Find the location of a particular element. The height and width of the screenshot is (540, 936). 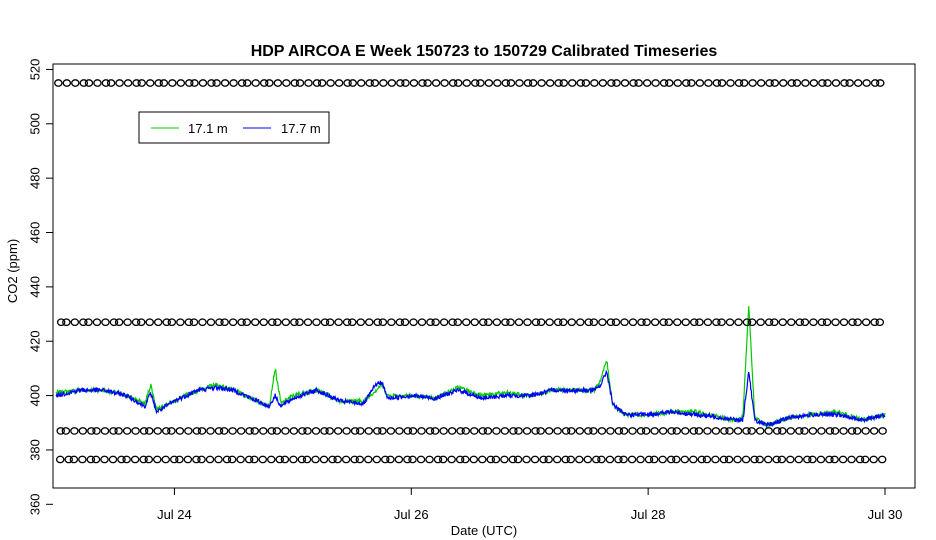

reference-level-376.5 is located at coordinates (471, 459).